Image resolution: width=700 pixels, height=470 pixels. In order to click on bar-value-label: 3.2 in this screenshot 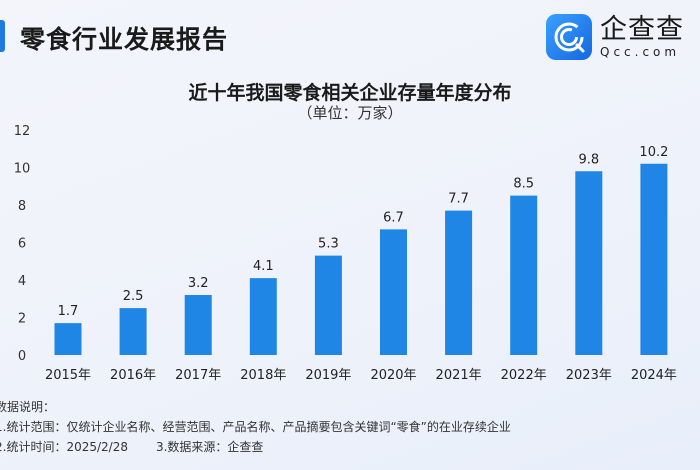, I will do `click(198, 283)`.